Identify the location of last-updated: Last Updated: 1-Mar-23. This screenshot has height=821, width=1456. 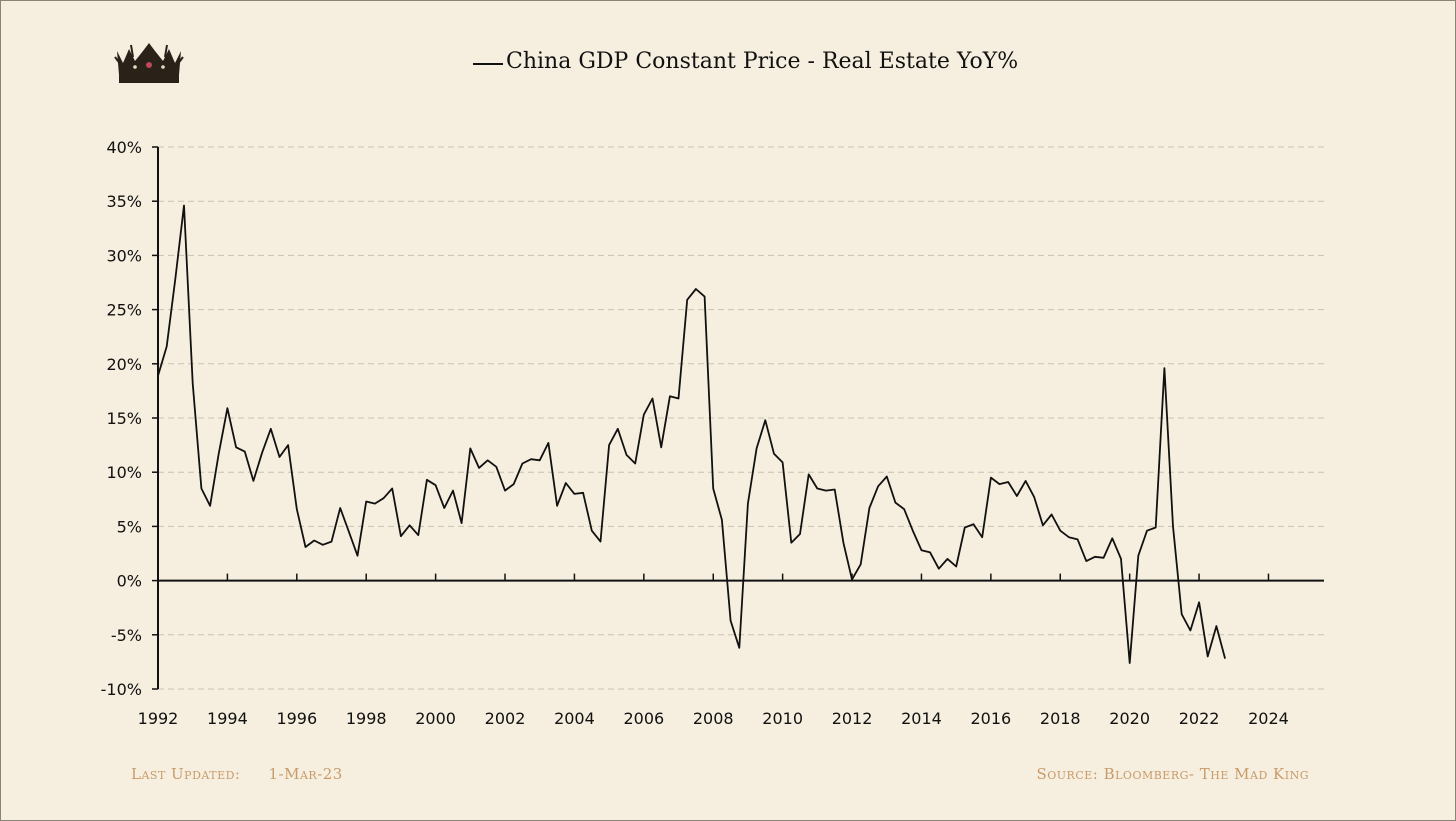
(237, 774).